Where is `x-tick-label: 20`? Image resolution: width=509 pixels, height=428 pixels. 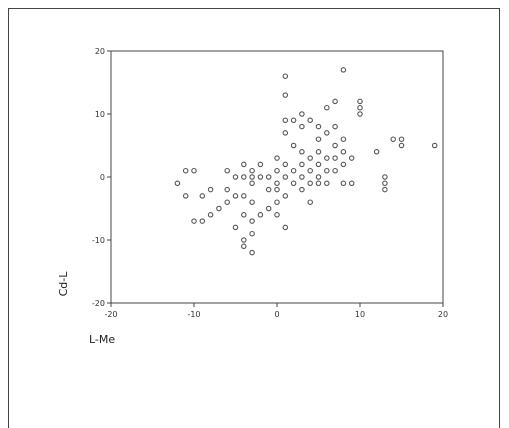 x-tick-label: 20 is located at coordinates (443, 314).